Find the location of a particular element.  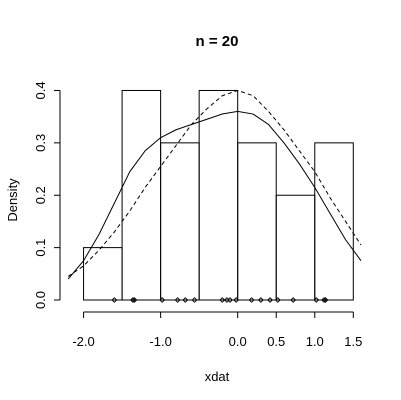

y-tick-label-3: 0.3 is located at coordinates (40, 143).